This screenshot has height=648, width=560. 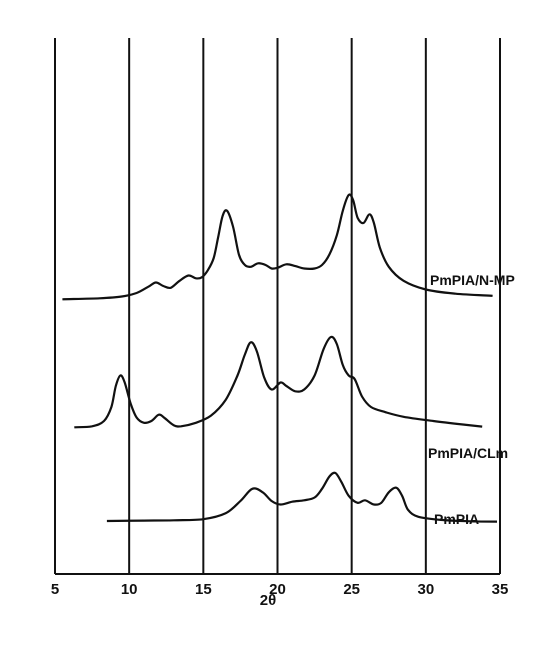 I want to click on x-tick-label-5: 5, so click(x=55, y=589).